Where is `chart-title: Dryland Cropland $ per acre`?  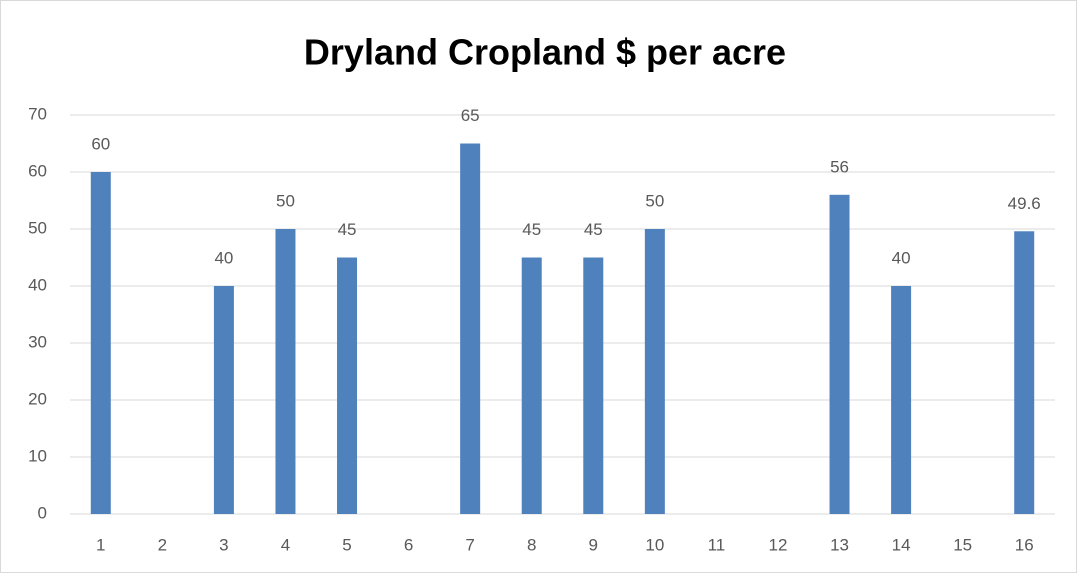
chart-title: Dryland Cropland $ per acre is located at coordinates (545, 52).